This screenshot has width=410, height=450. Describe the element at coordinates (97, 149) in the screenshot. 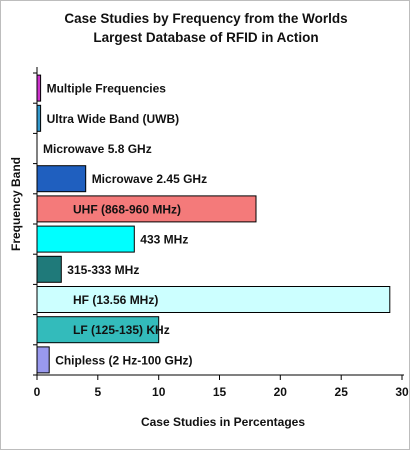

I see `category-label: Microwave 5.8 GHz` at that location.